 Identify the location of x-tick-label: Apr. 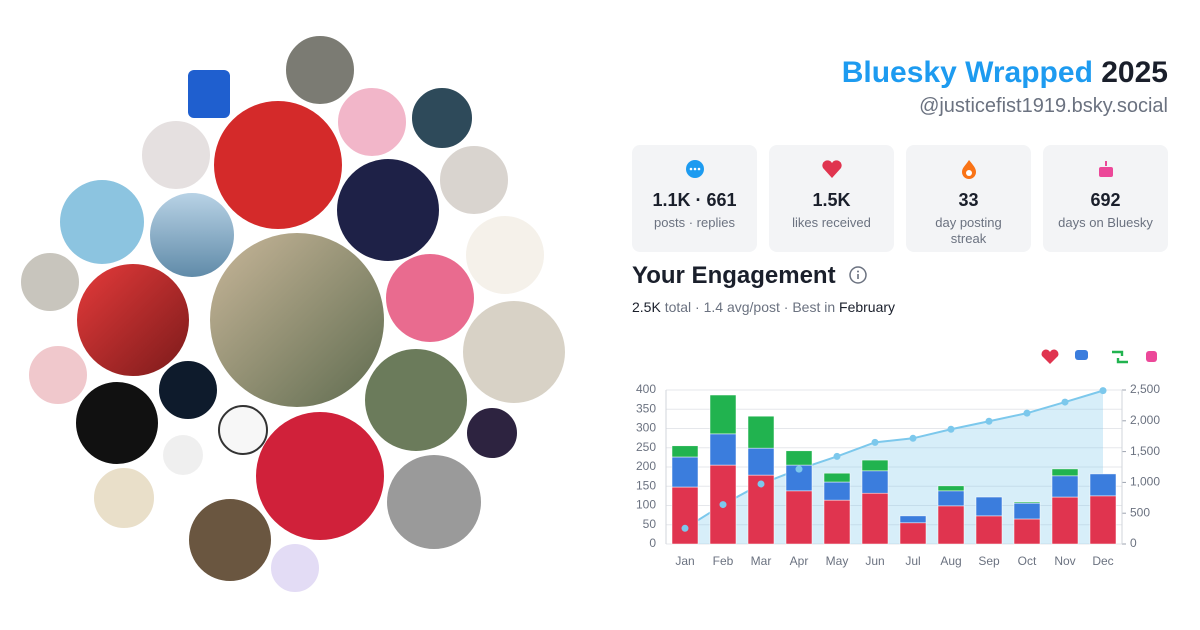
(799, 561).